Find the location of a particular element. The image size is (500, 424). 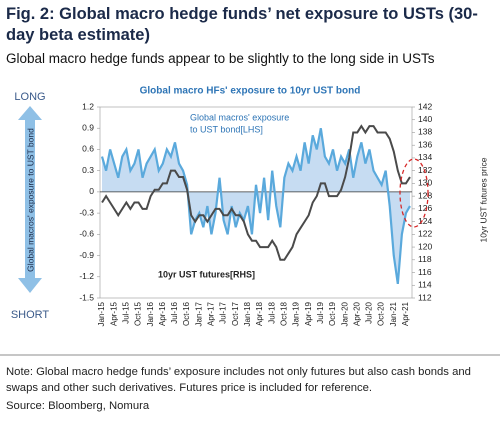

y-tick-label: 0.6 is located at coordinates (88, 149).